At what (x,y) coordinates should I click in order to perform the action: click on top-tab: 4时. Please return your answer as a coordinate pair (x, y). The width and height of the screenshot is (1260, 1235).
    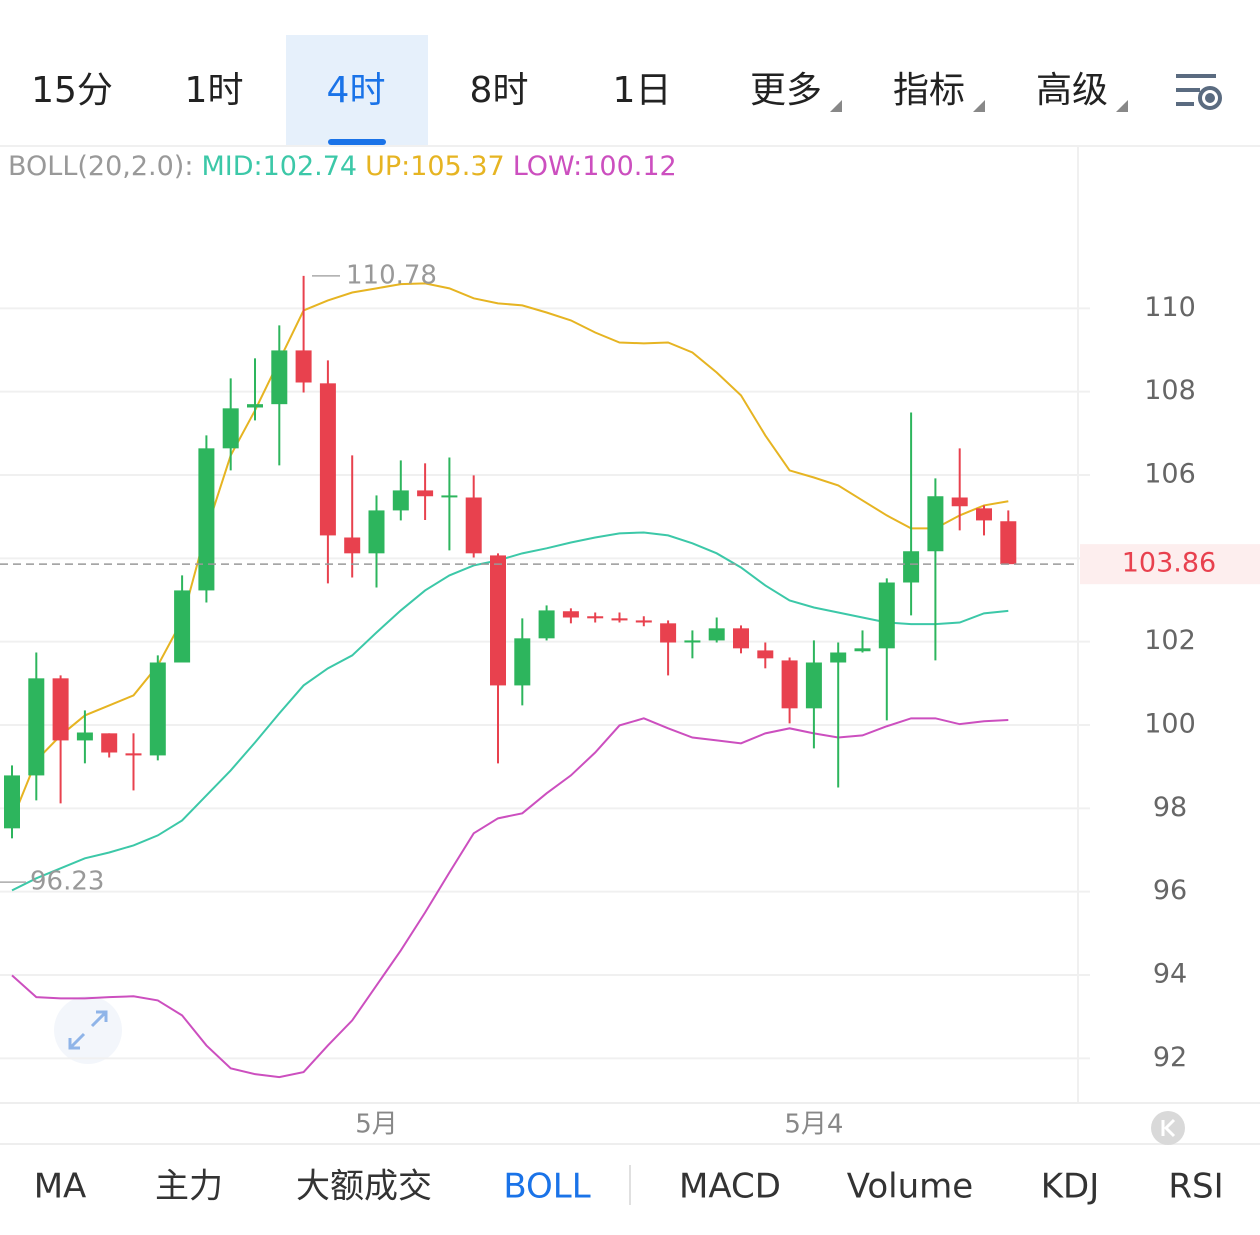
    Looking at the image, I should click on (356, 90).